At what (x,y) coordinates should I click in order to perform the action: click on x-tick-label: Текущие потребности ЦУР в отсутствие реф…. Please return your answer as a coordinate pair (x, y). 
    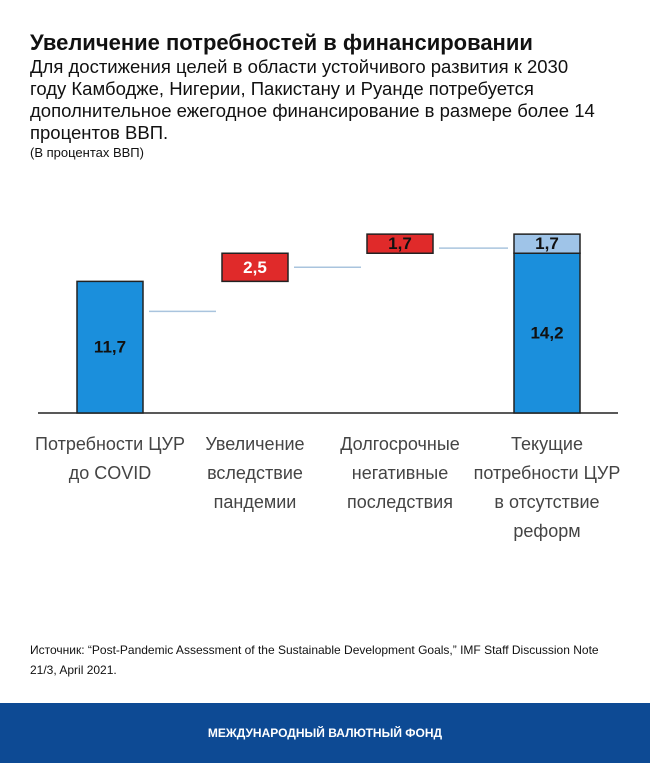
    Looking at the image, I should click on (547, 487).